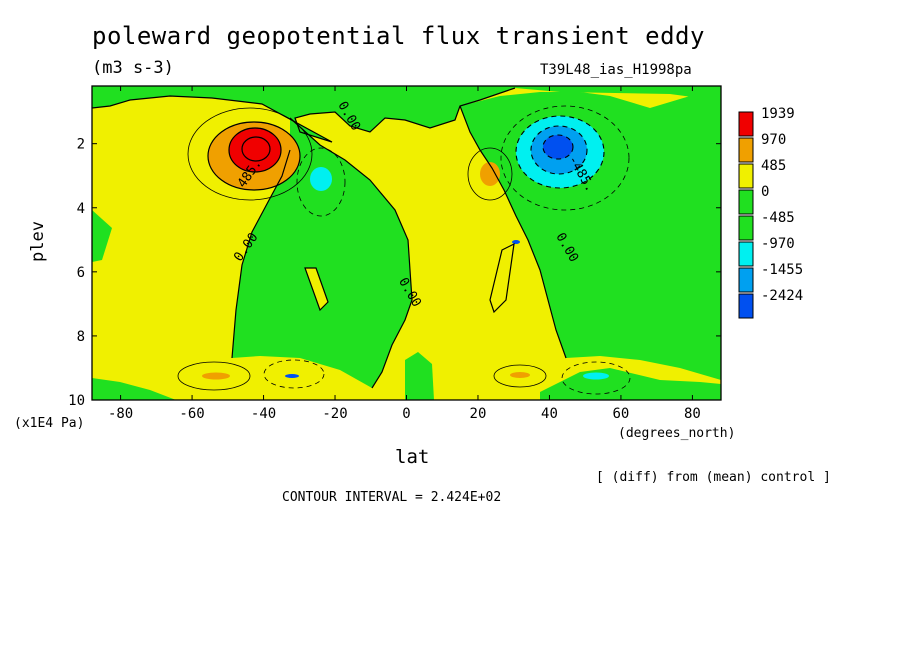  I want to click on fill-green-top, so click(406, 114).